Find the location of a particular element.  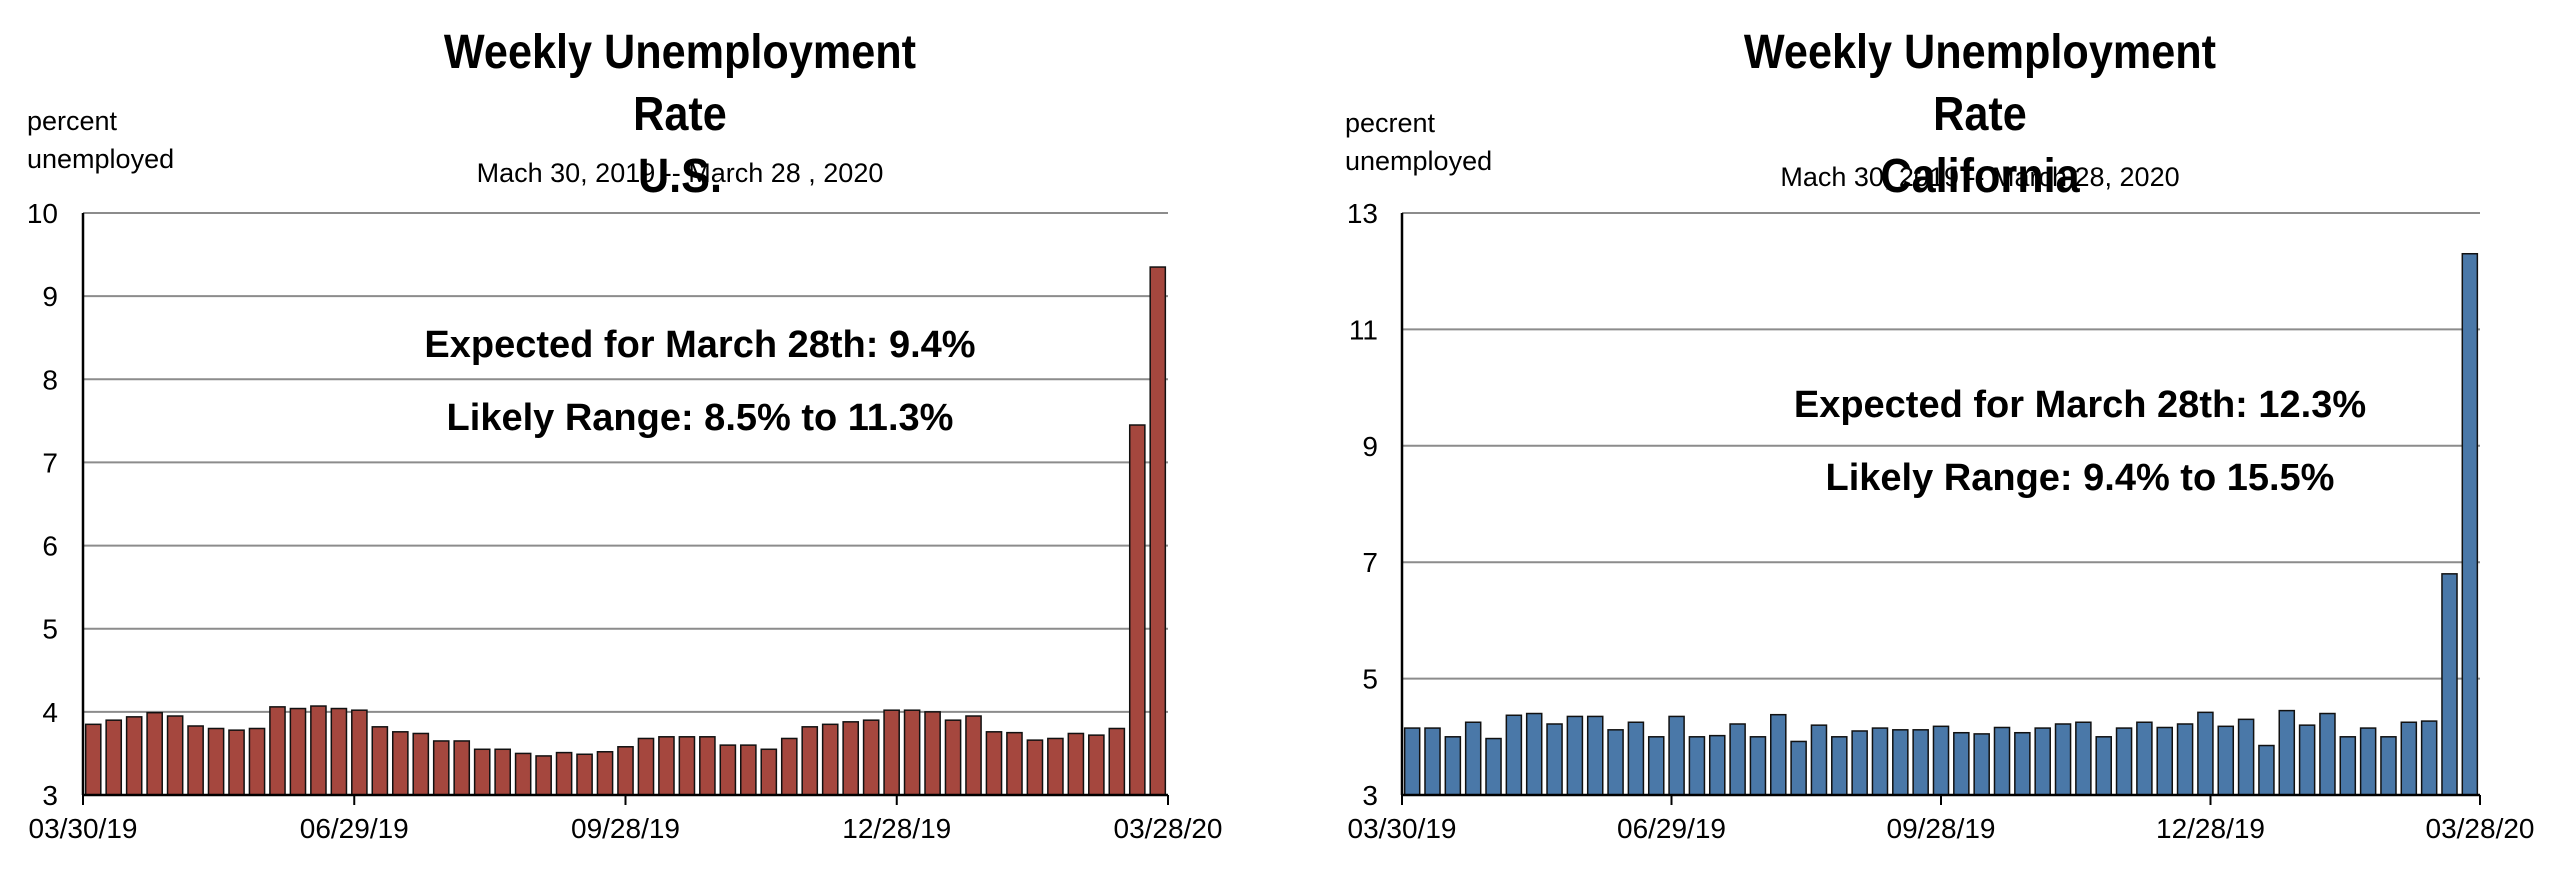

x-tick-label: 03/30/19 is located at coordinates (83, 828).